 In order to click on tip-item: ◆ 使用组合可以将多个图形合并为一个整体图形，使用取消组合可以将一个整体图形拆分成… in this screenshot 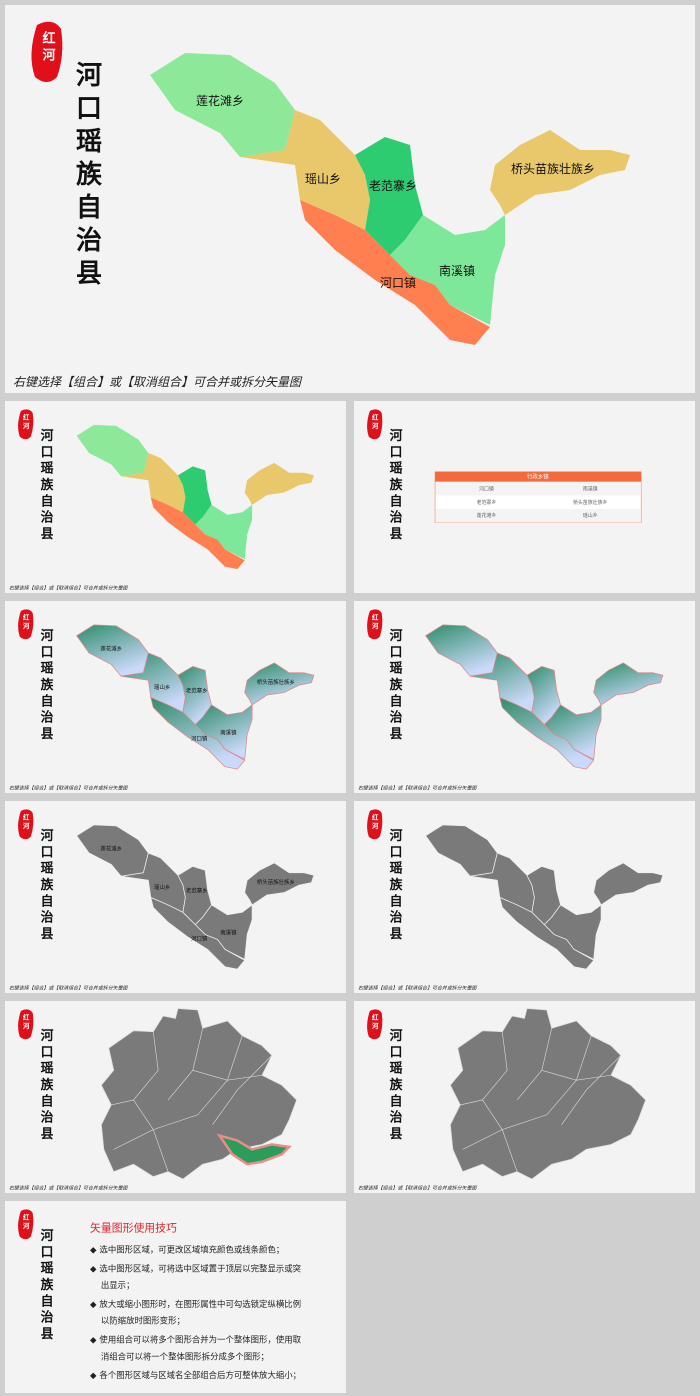, I will do `click(198, 1349)`.